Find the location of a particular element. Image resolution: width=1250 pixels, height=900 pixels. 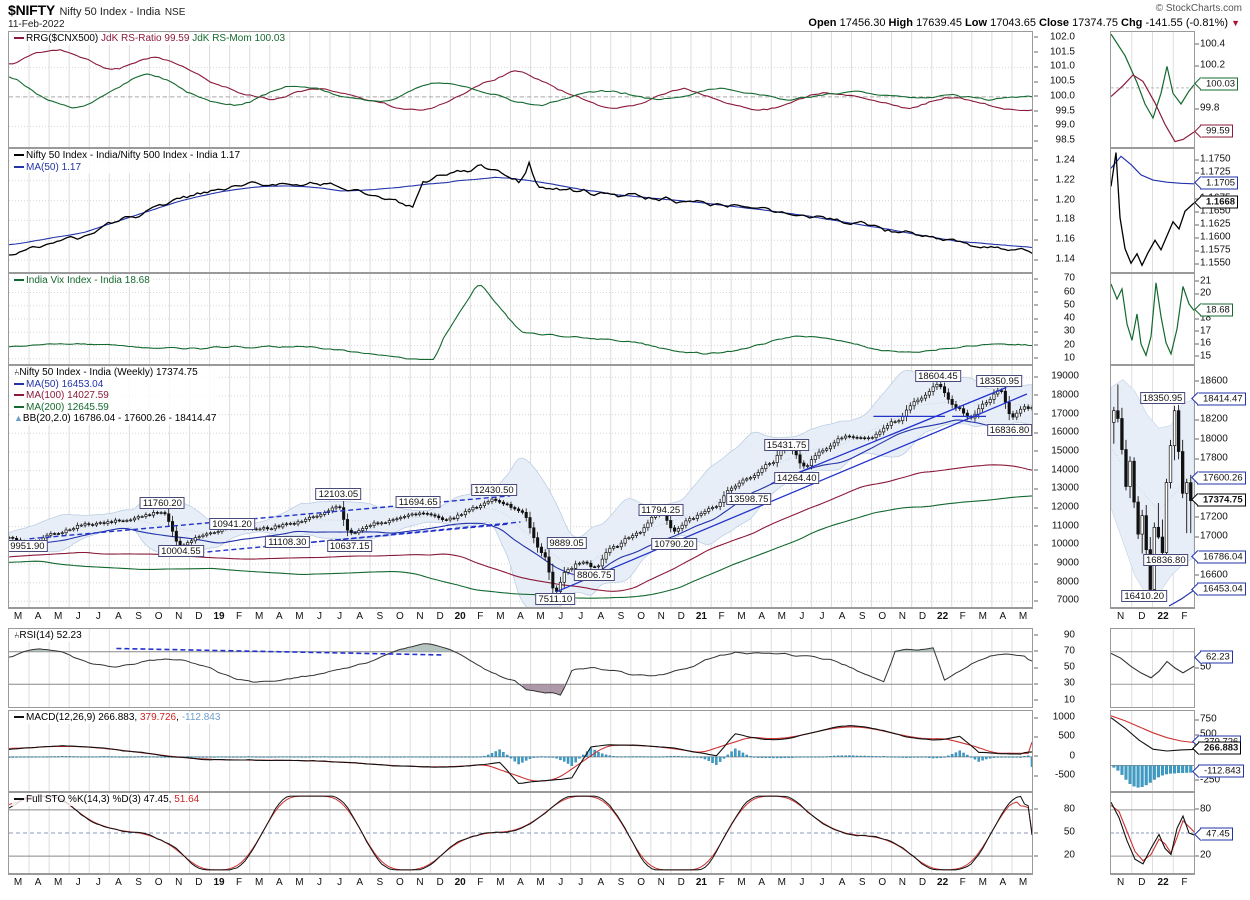

mini-vix-y-axis: 21 20 18 17 16 15 is located at coordinates (1221, 319).